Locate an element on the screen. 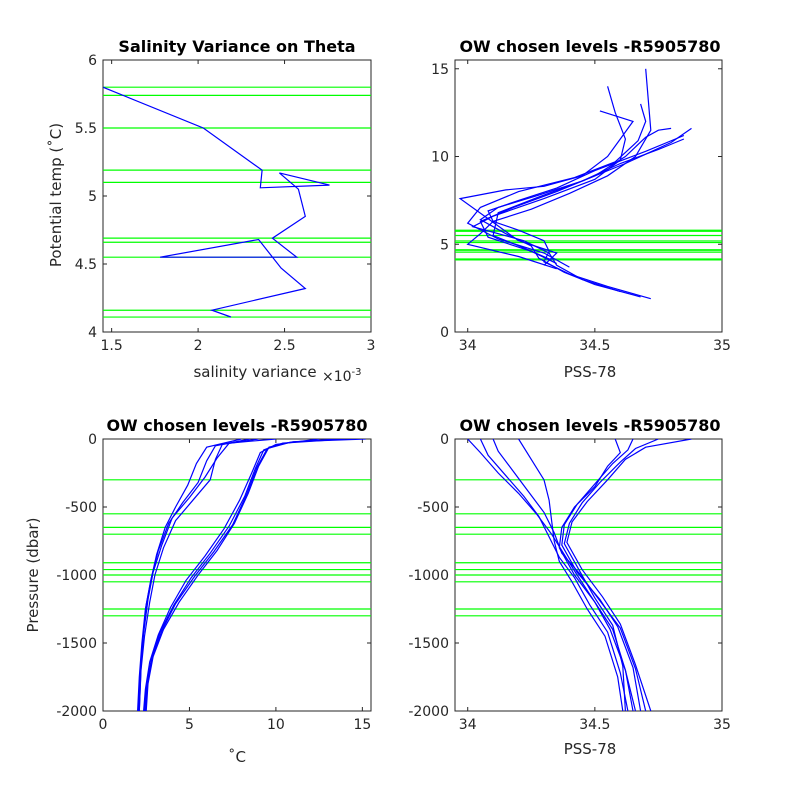 The width and height of the screenshot is (800, 804). x-tick-label: 15 is located at coordinates (362, 725).